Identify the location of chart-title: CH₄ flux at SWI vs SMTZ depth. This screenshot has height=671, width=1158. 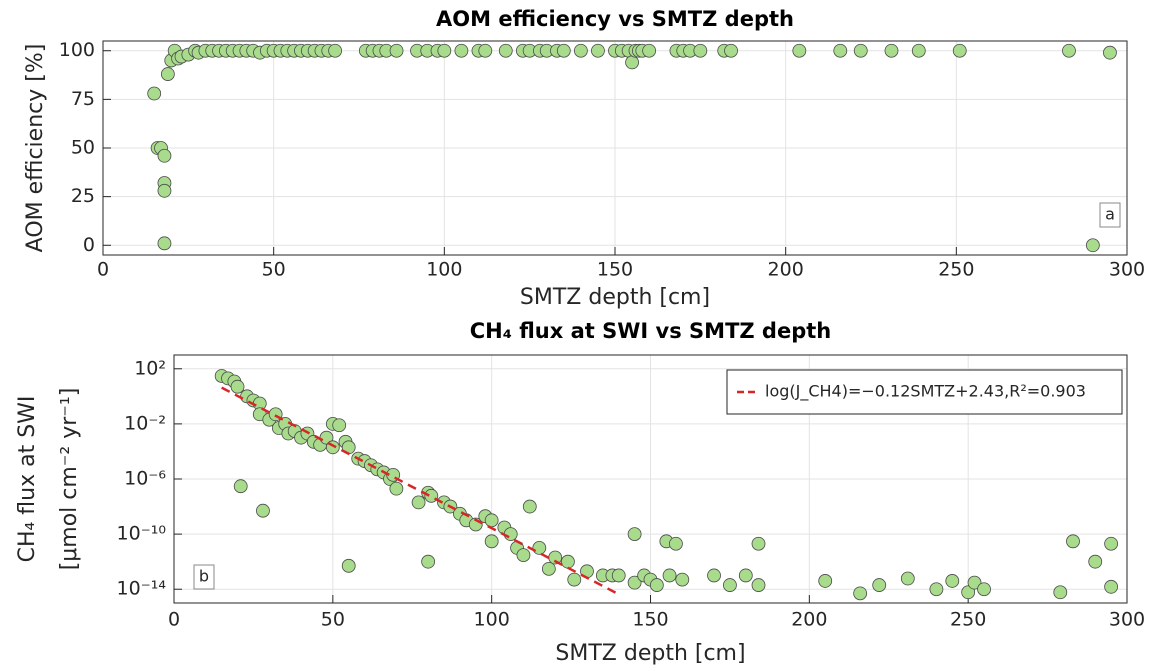
(650, 331).